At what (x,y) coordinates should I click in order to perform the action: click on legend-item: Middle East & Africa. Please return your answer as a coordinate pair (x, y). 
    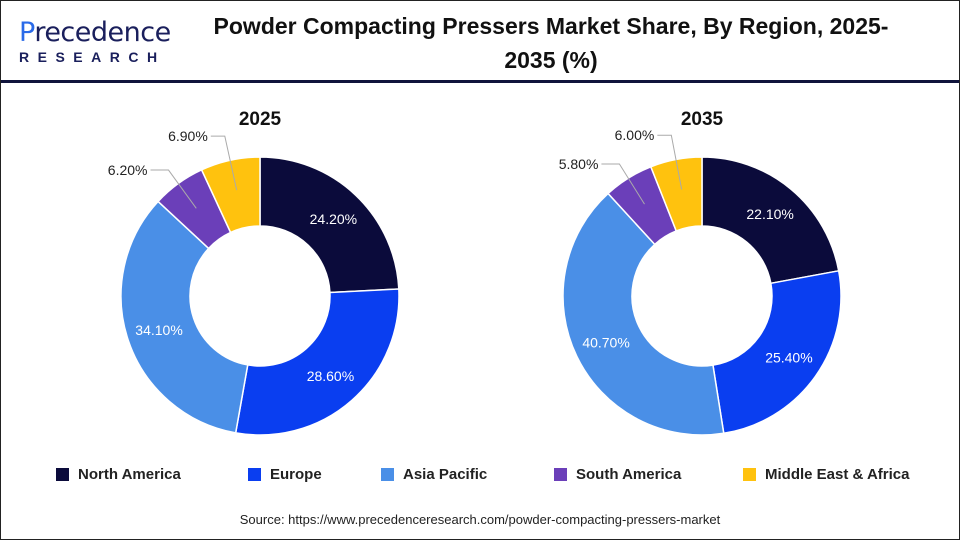
    Looking at the image, I should click on (826, 474).